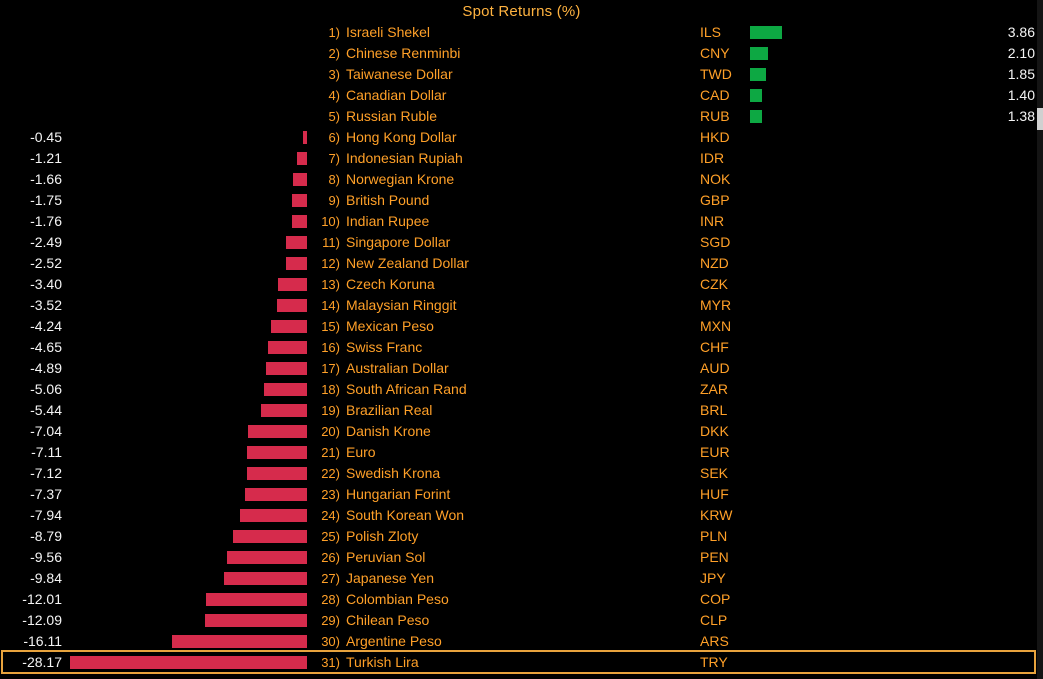 The height and width of the screenshot is (679, 1043). What do you see at coordinates (521, 137) in the screenshot?
I see `currency-row-hkd: -0.45 6) Hong Kong Dollar HKD` at bounding box center [521, 137].